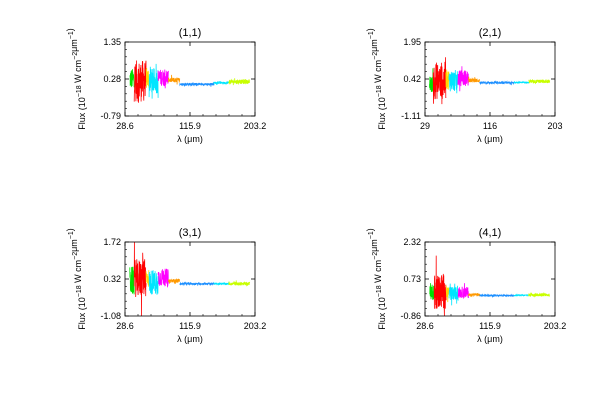  I want to click on x-tick-label: 203, so click(554, 126).